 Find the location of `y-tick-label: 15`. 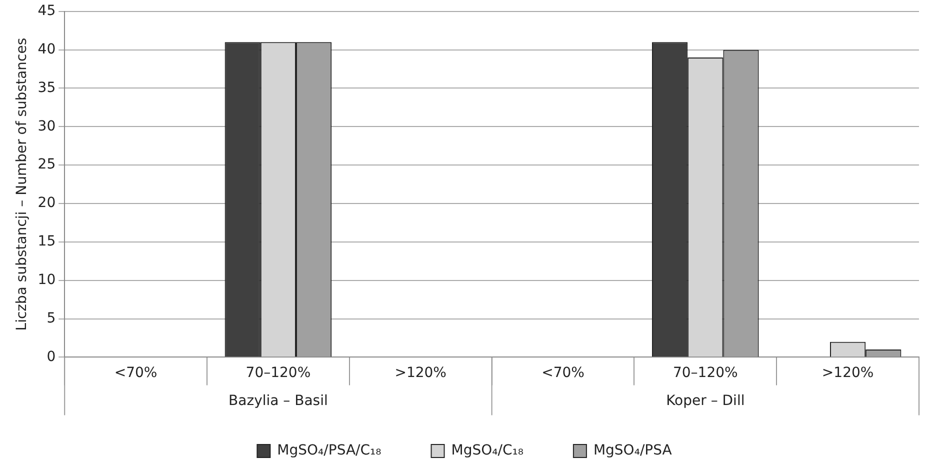

y-tick-label: 15 is located at coordinates (47, 242).